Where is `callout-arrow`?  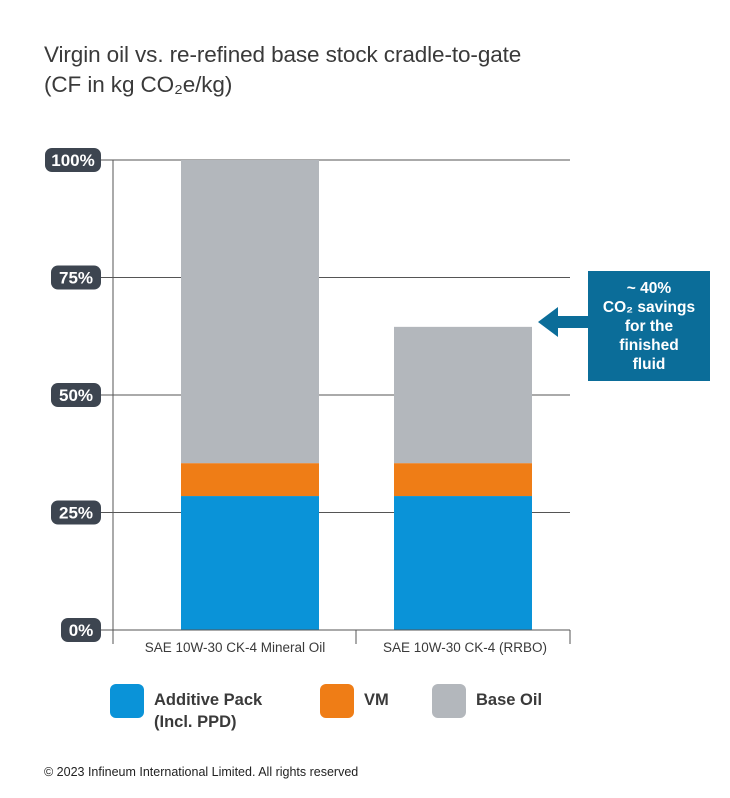 callout-arrow is located at coordinates (565, 322).